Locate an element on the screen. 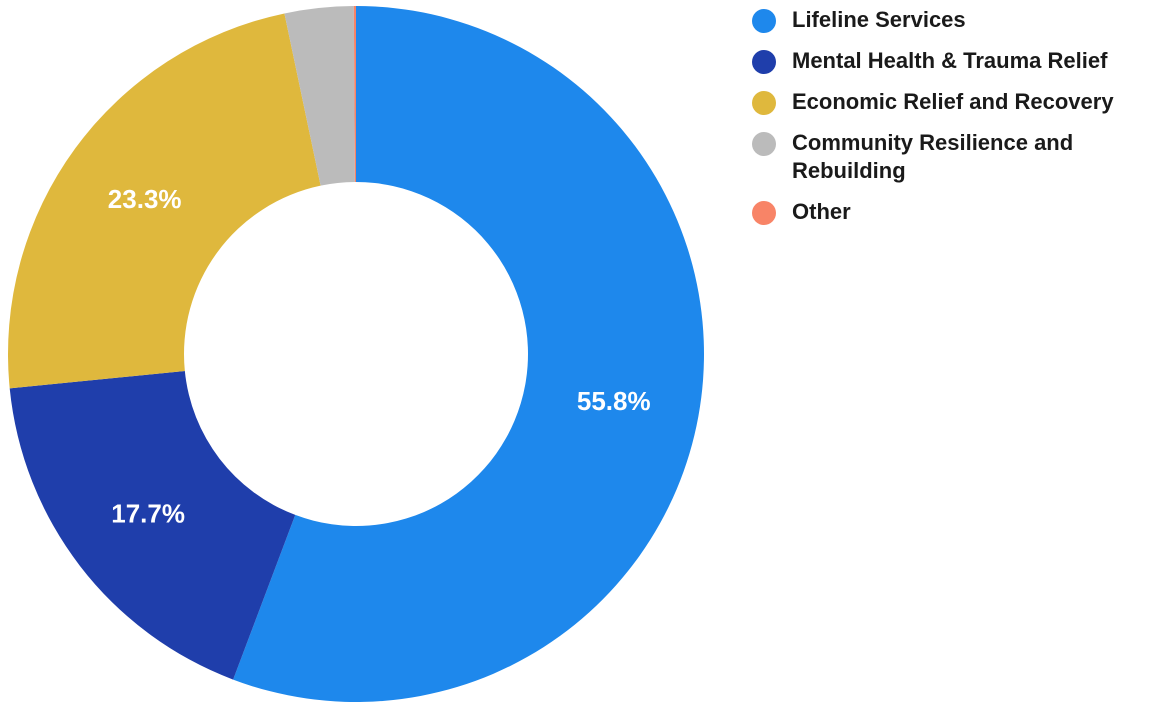 The height and width of the screenshot is (704, 1164). legend-label: Lifeline Services is located at coordinates (879, 20).